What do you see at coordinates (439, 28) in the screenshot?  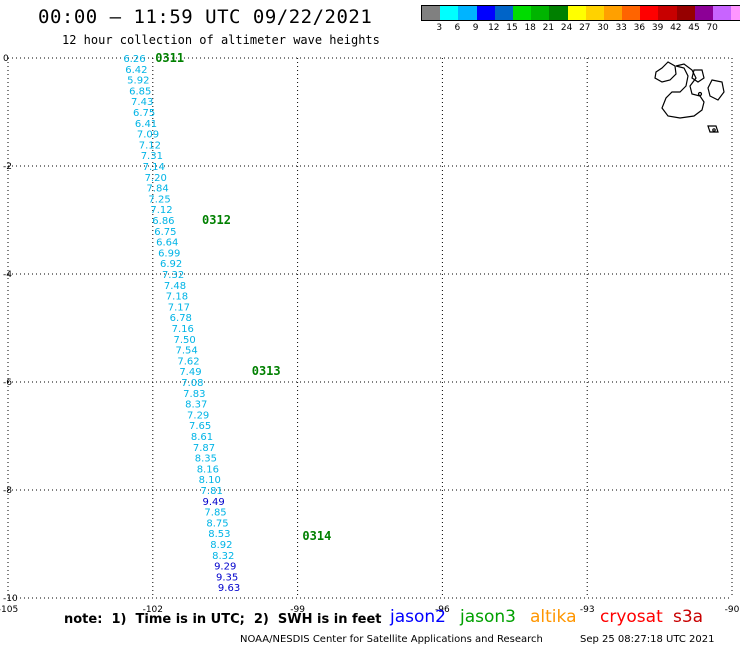 I see `legend-label: 3` at bounding box center [439, 28].